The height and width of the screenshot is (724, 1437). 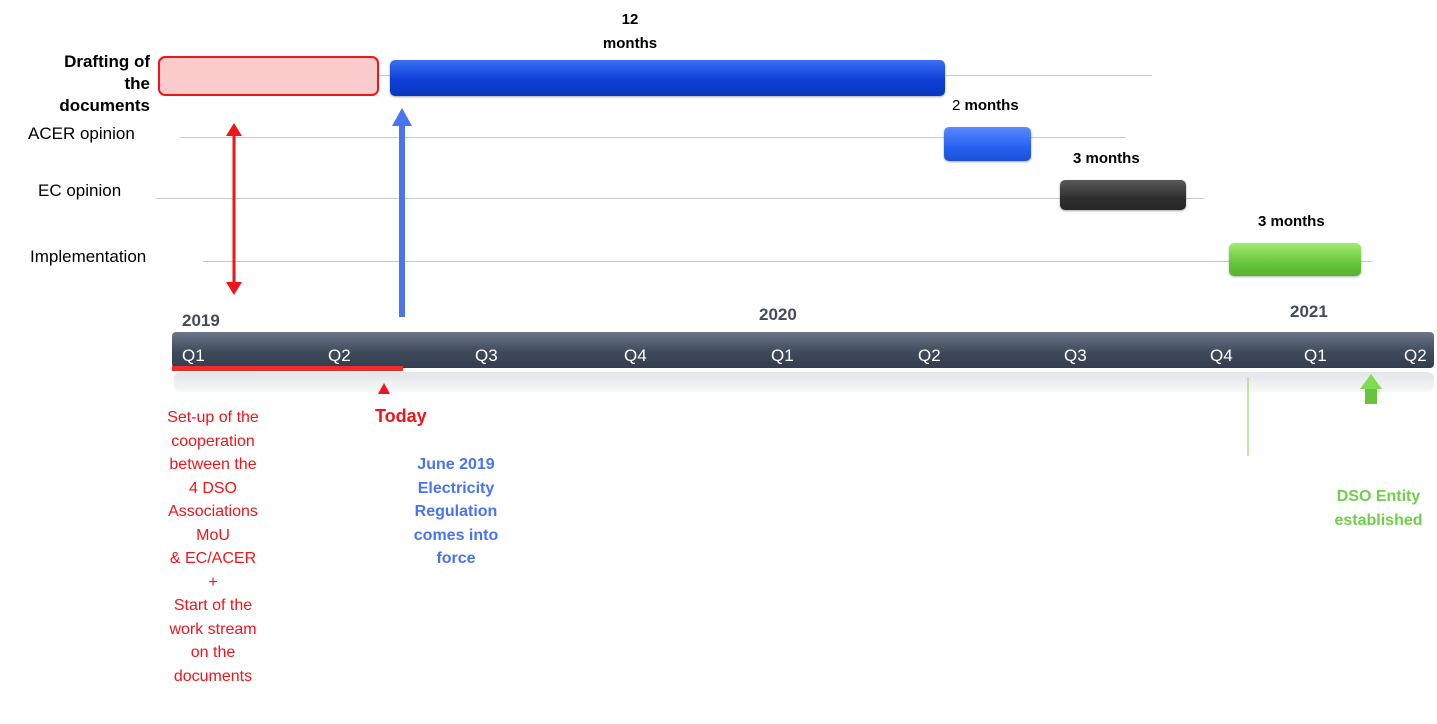 I want to click on elapsed-time-marker, so click(x=287, y=368).